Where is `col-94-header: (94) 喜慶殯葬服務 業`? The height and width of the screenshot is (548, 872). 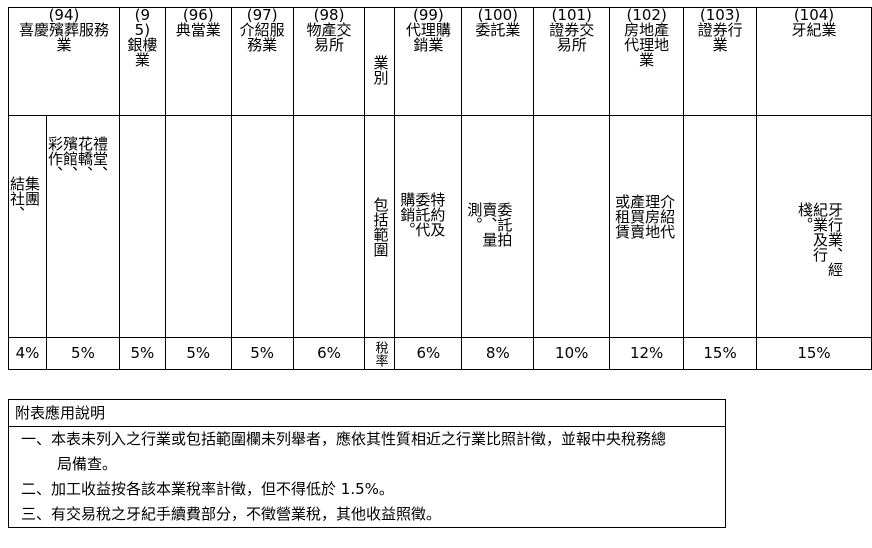
col-94-header: (94) 喜慶殯葬服務 業 is located at coordinates (64, 61).